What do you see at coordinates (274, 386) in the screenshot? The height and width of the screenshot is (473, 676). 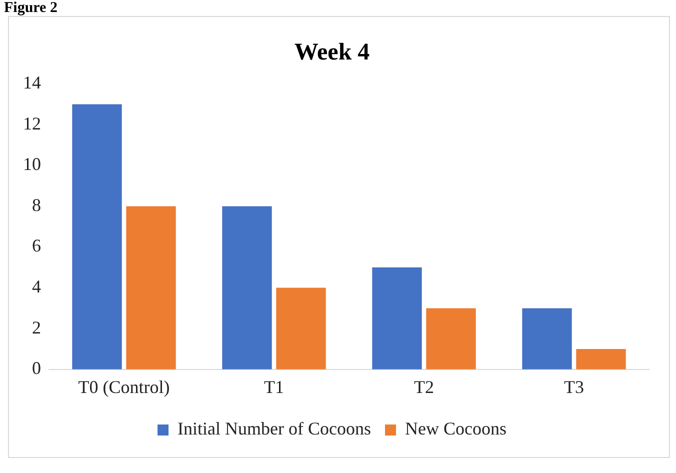 I see `x-tick-label: T1` at bounding box center [274, 386].